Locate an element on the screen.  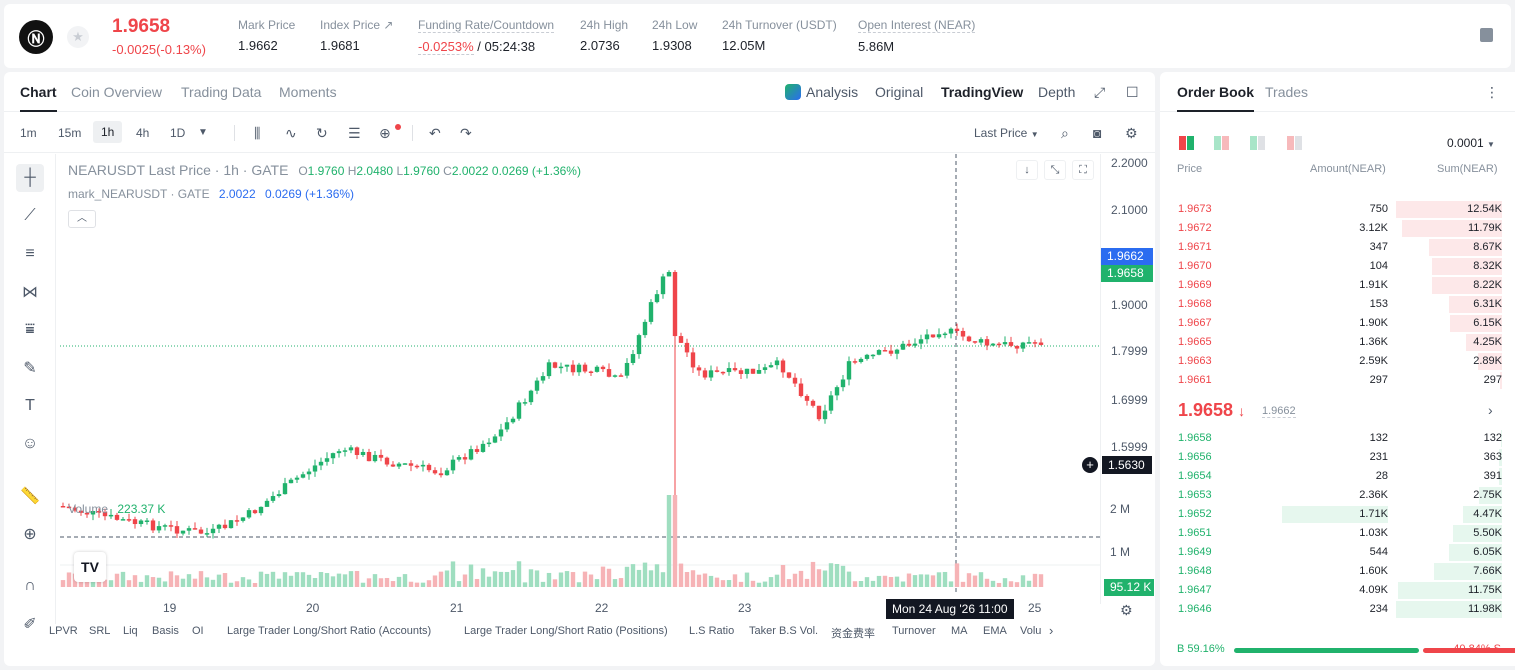
analysis-icon is located at coordinates (793, 92).